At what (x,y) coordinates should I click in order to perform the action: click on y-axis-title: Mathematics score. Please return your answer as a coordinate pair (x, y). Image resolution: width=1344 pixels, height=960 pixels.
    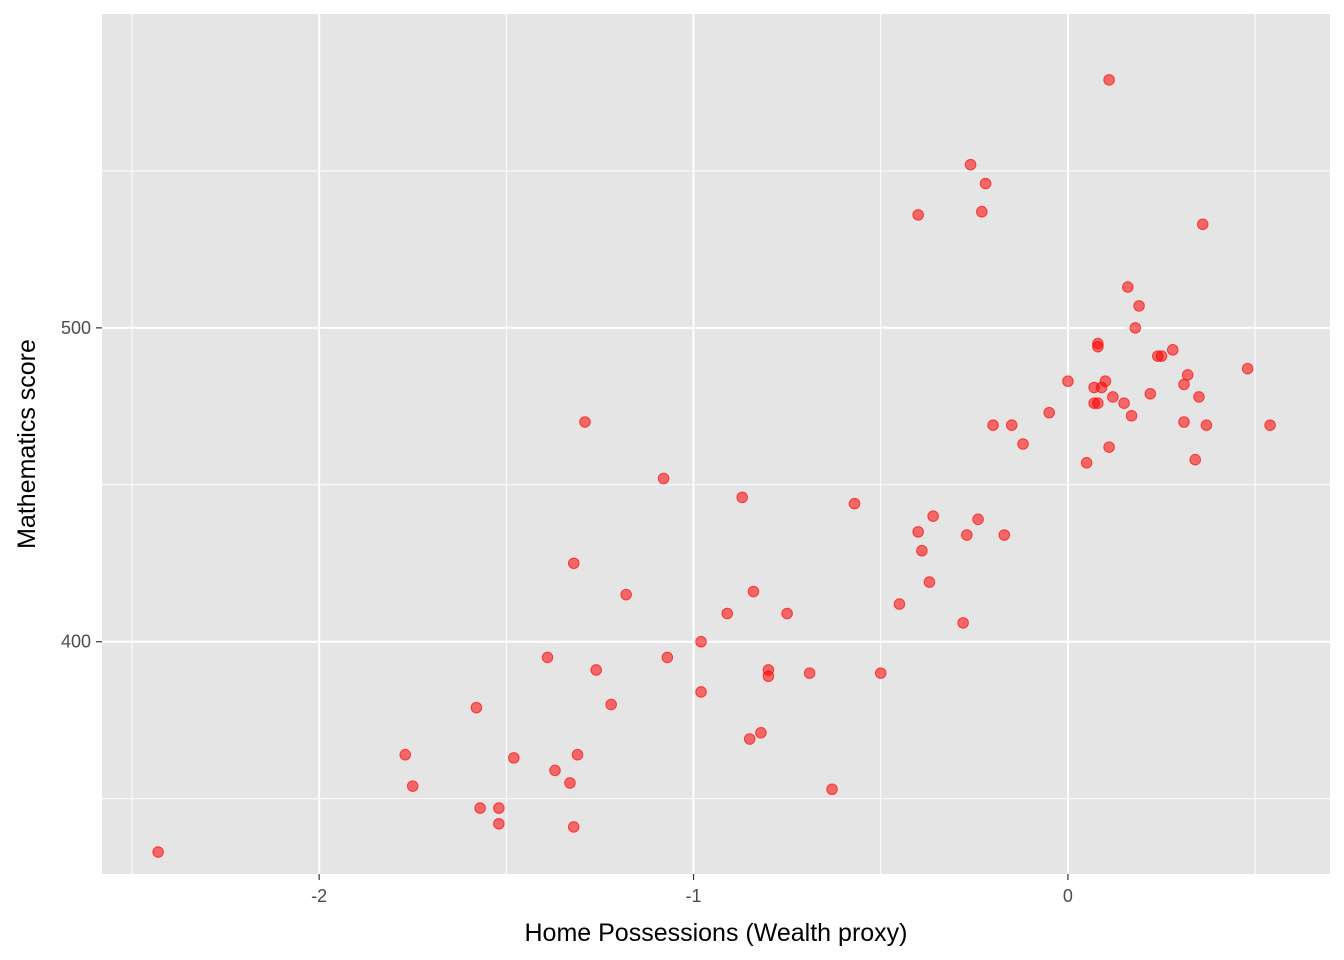
    Looking at the image, I should click on (27, 444).